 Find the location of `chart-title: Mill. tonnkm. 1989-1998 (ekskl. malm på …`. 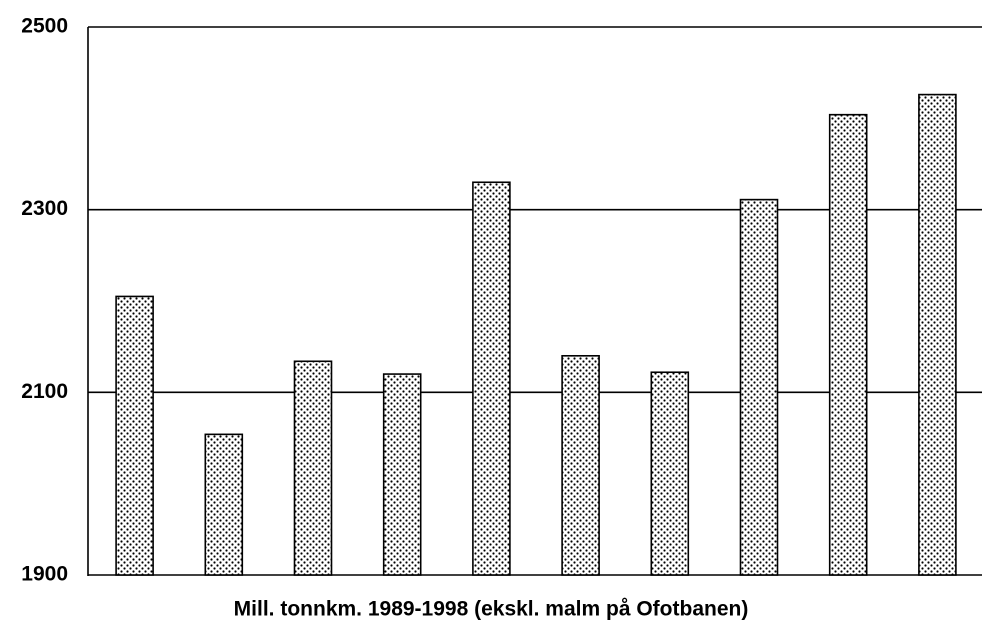

chart-title: Mill. tonnkm. 1989-1998 (ekskl. malm på … is located at coordinates (491, 609).